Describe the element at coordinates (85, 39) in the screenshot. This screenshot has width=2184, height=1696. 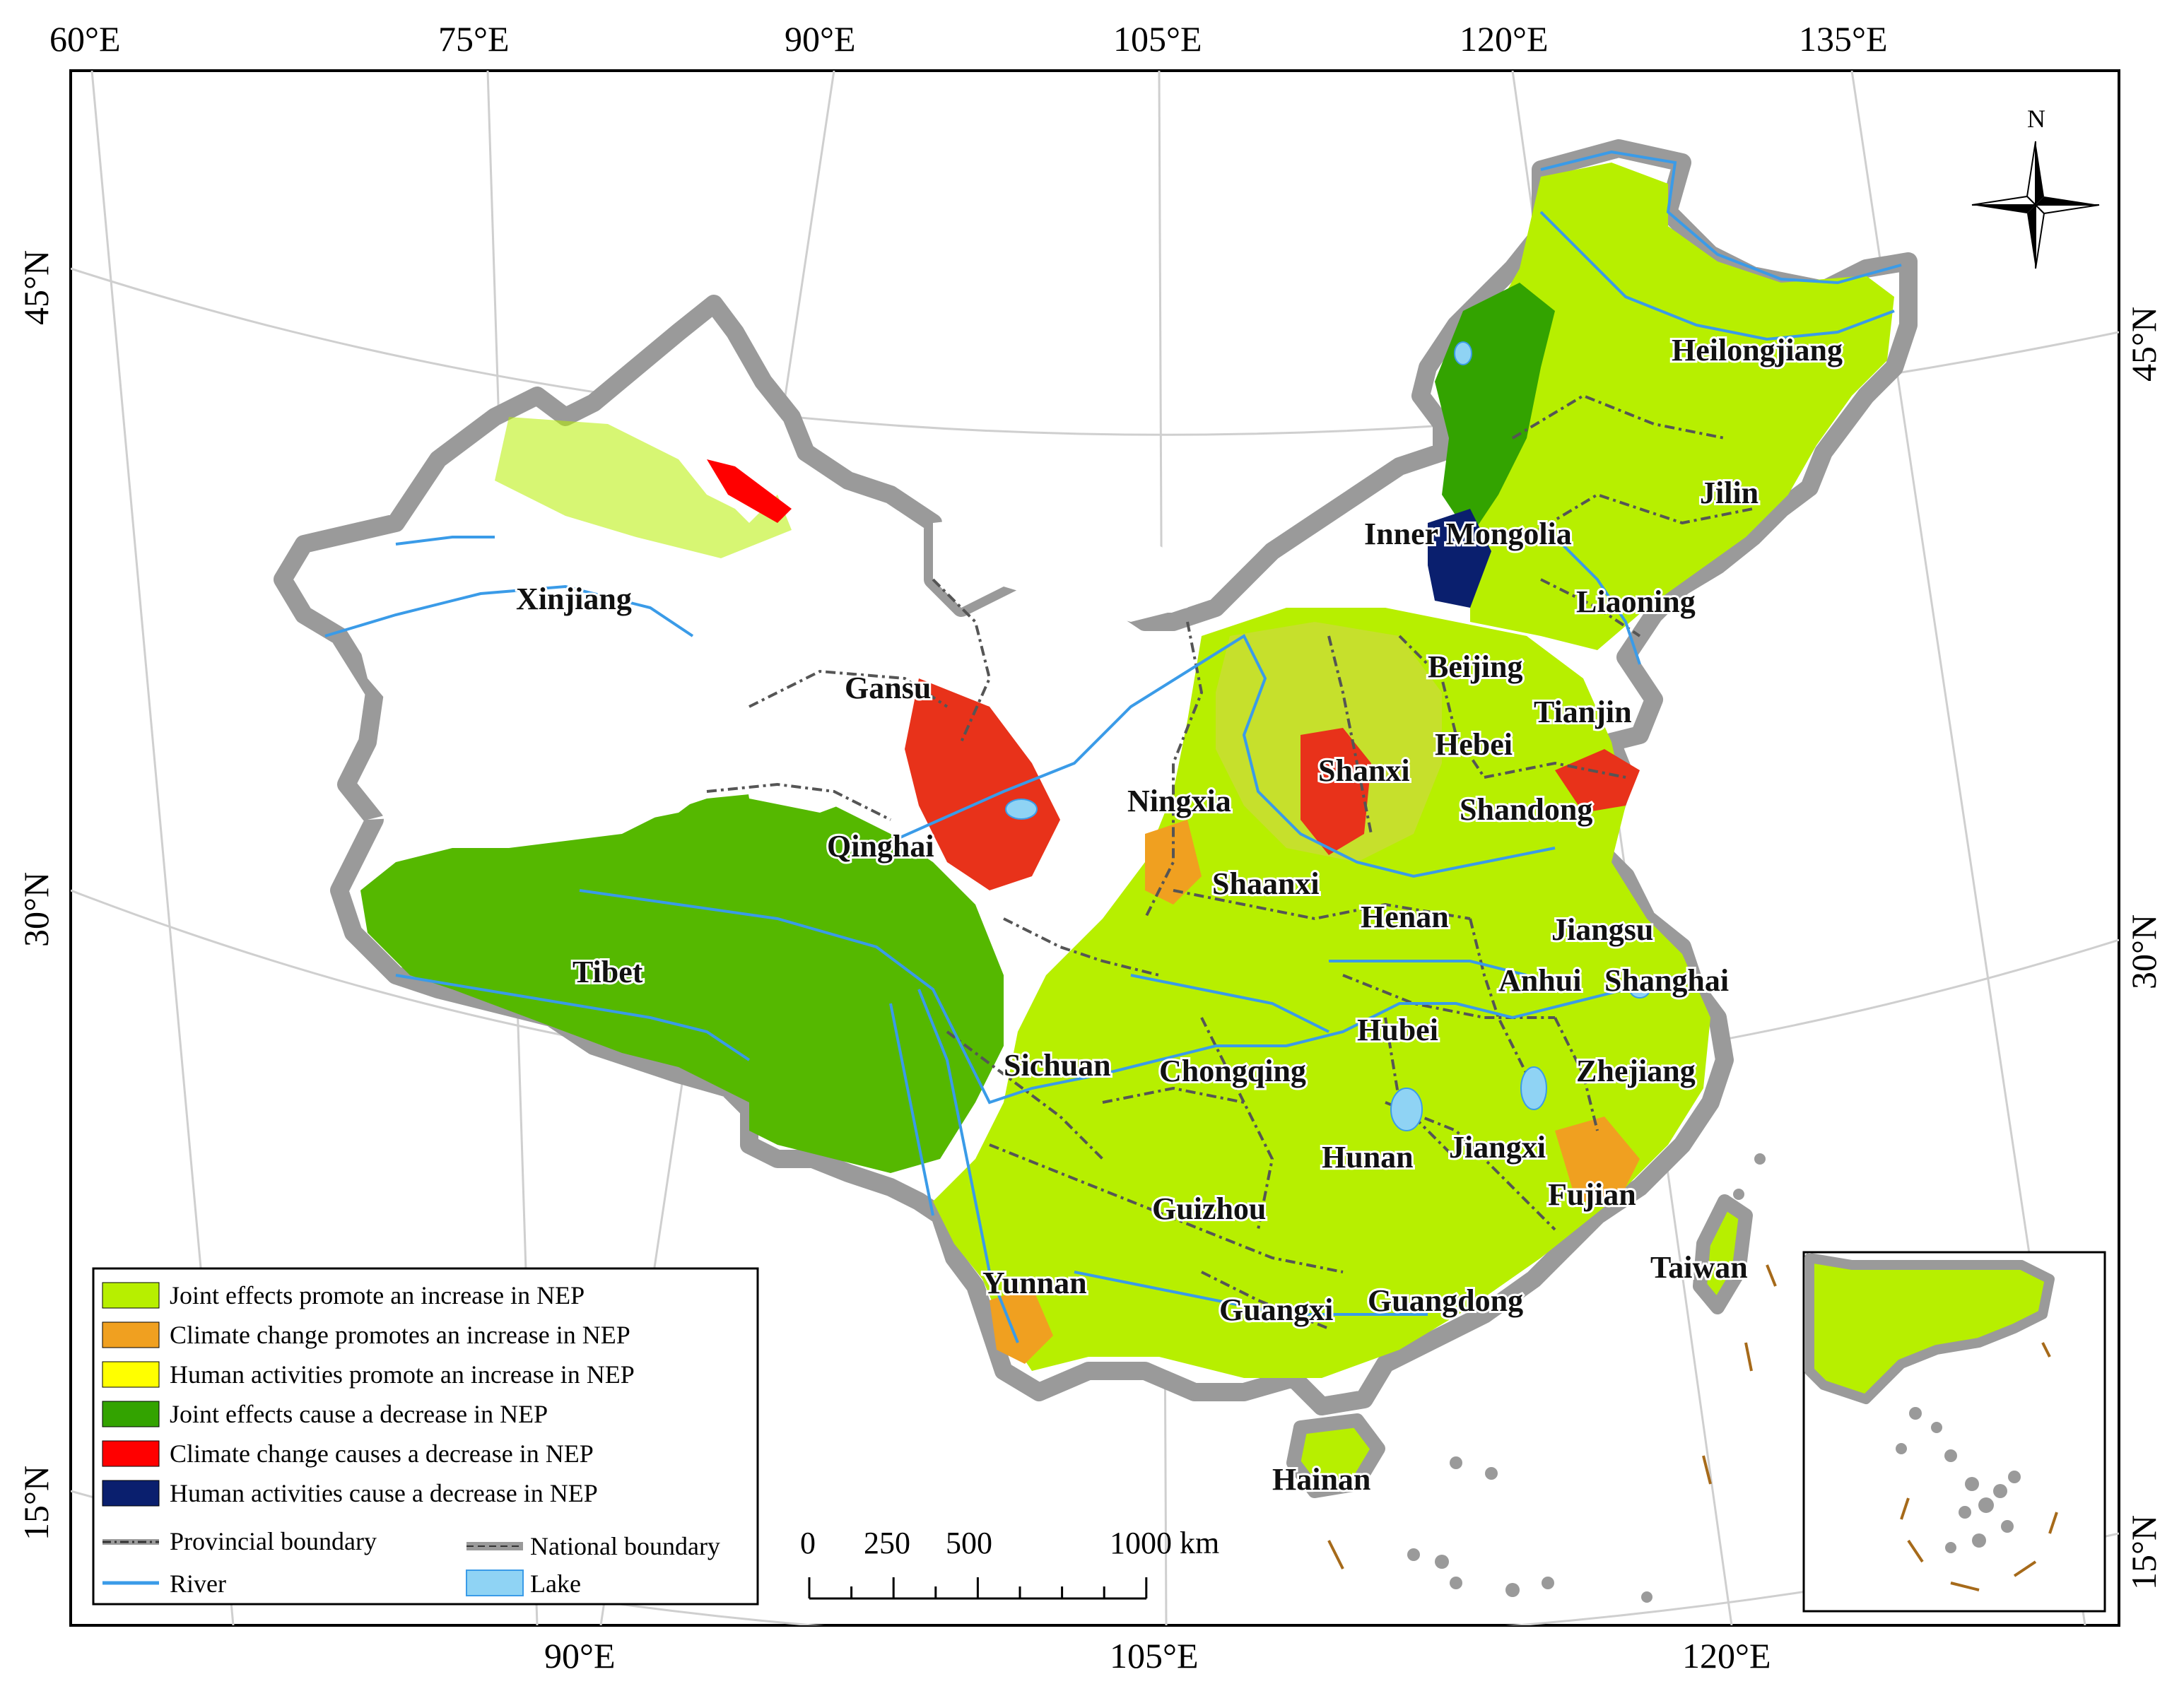
I see `top-lon-60: 60°E` at that location.